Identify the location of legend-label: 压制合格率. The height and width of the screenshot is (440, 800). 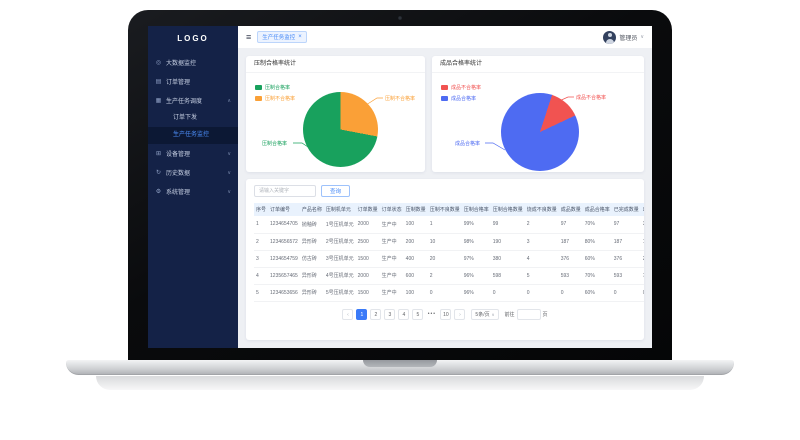
(278, 88).